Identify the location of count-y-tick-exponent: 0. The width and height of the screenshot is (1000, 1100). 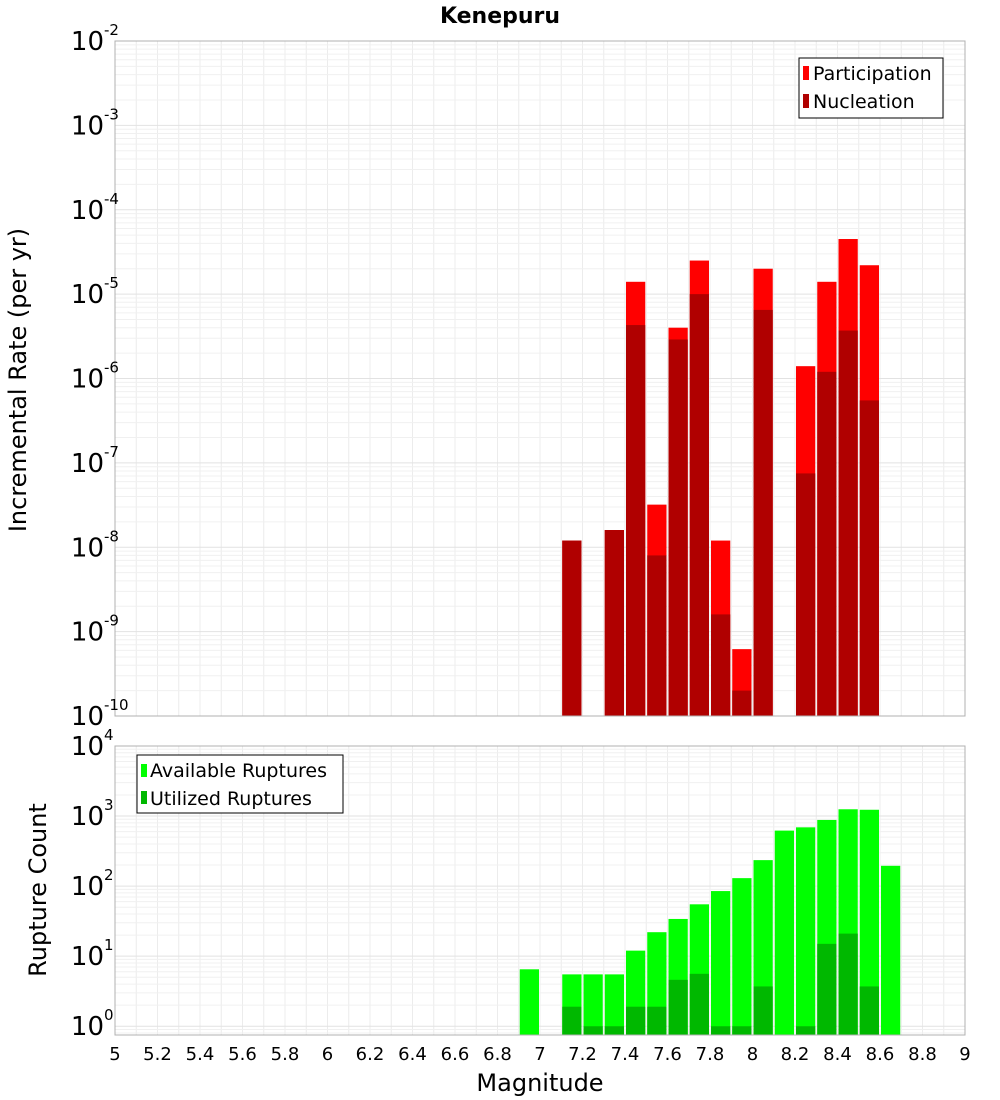
(109, 1015).